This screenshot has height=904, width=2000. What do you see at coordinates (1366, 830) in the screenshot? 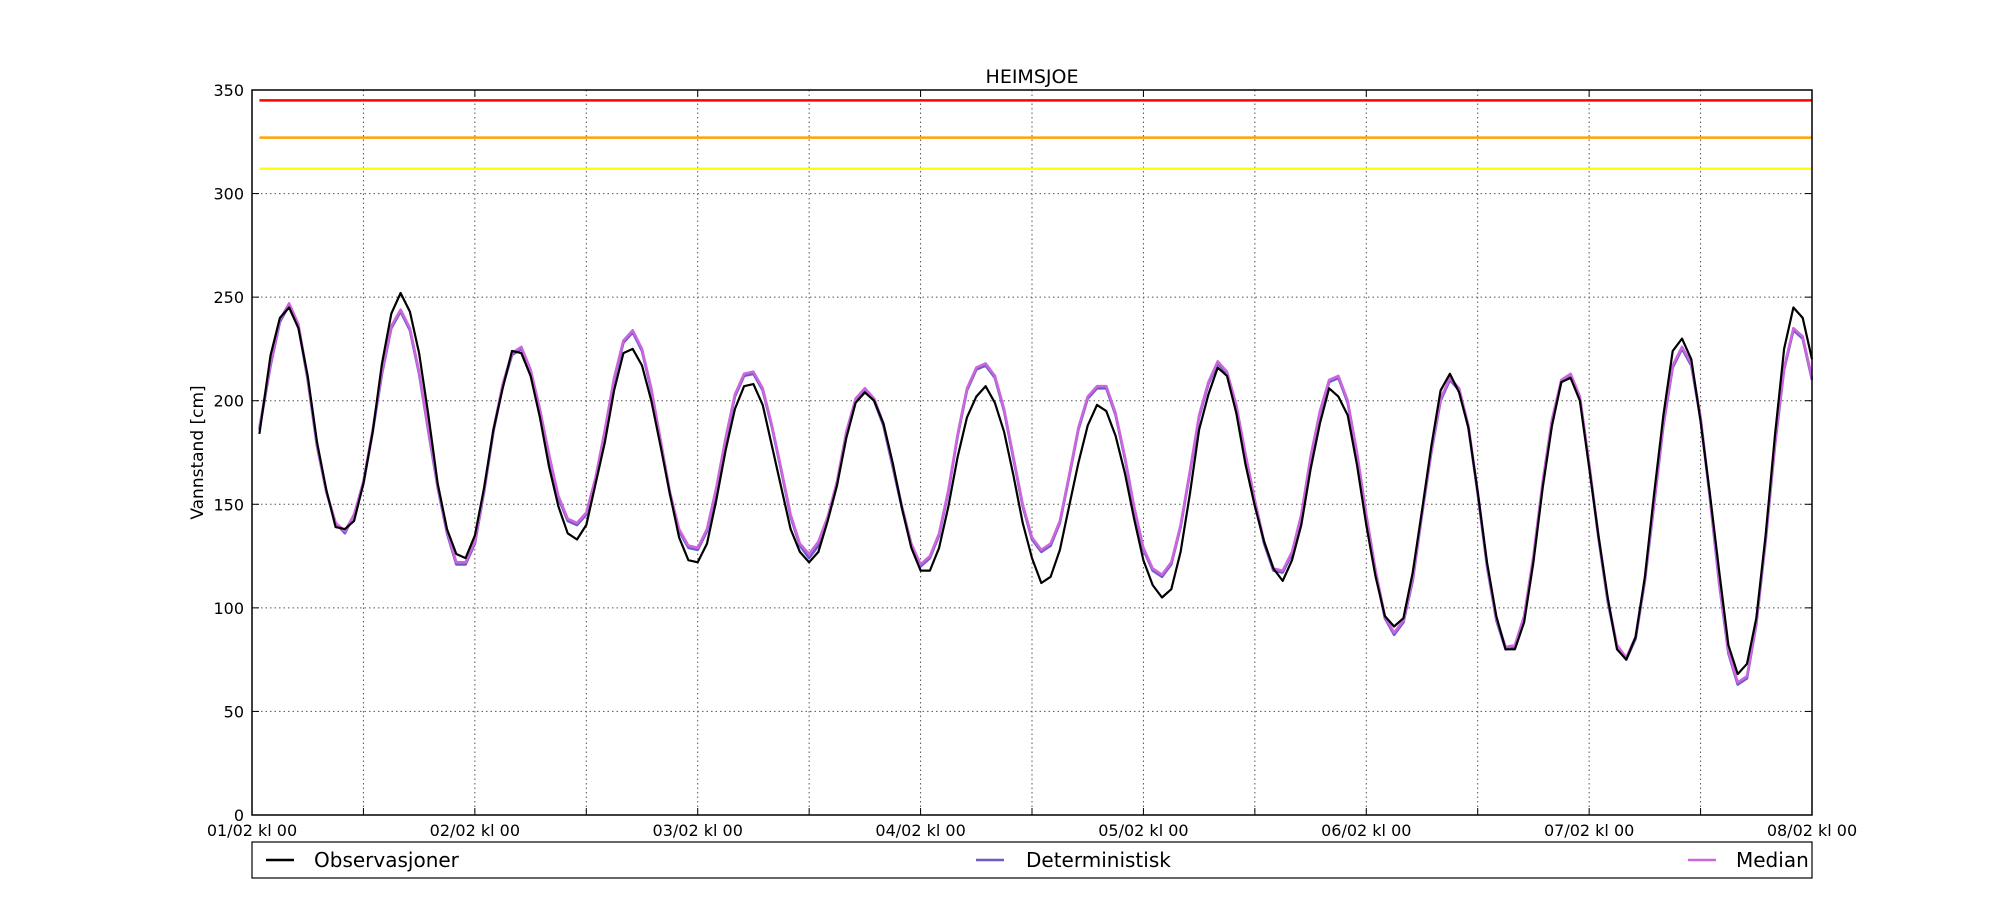
I see `x-tick-label: 06/02 kl 00` at bounding box center [1366, 830].